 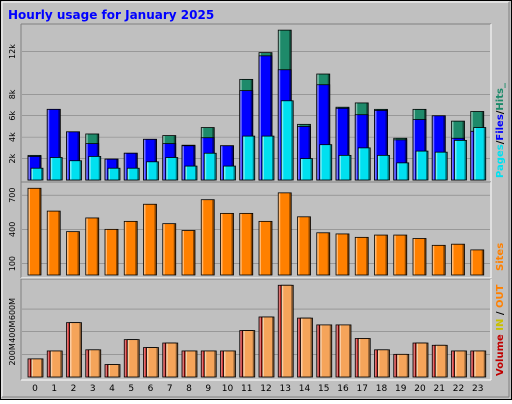 I want to click on hour-label: 19, so click(x=401, y=389).